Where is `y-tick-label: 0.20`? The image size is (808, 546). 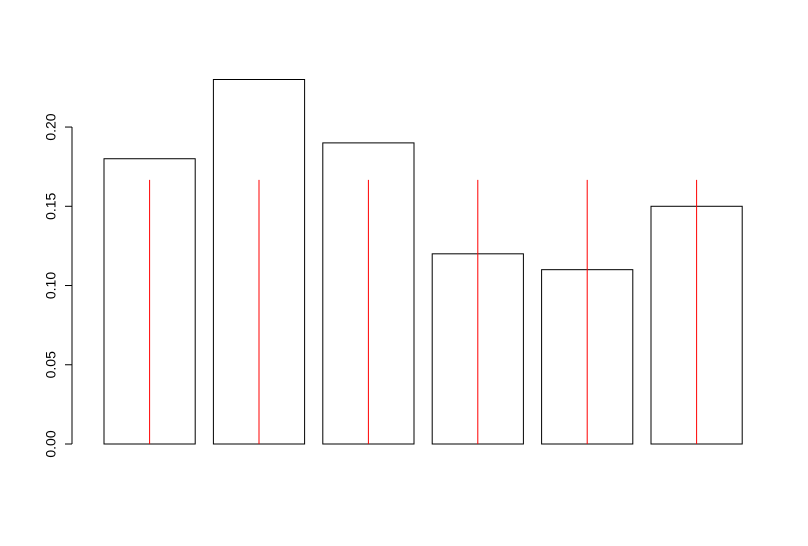
y-tick-label: 0.20 is located at coordinates (51, 126).